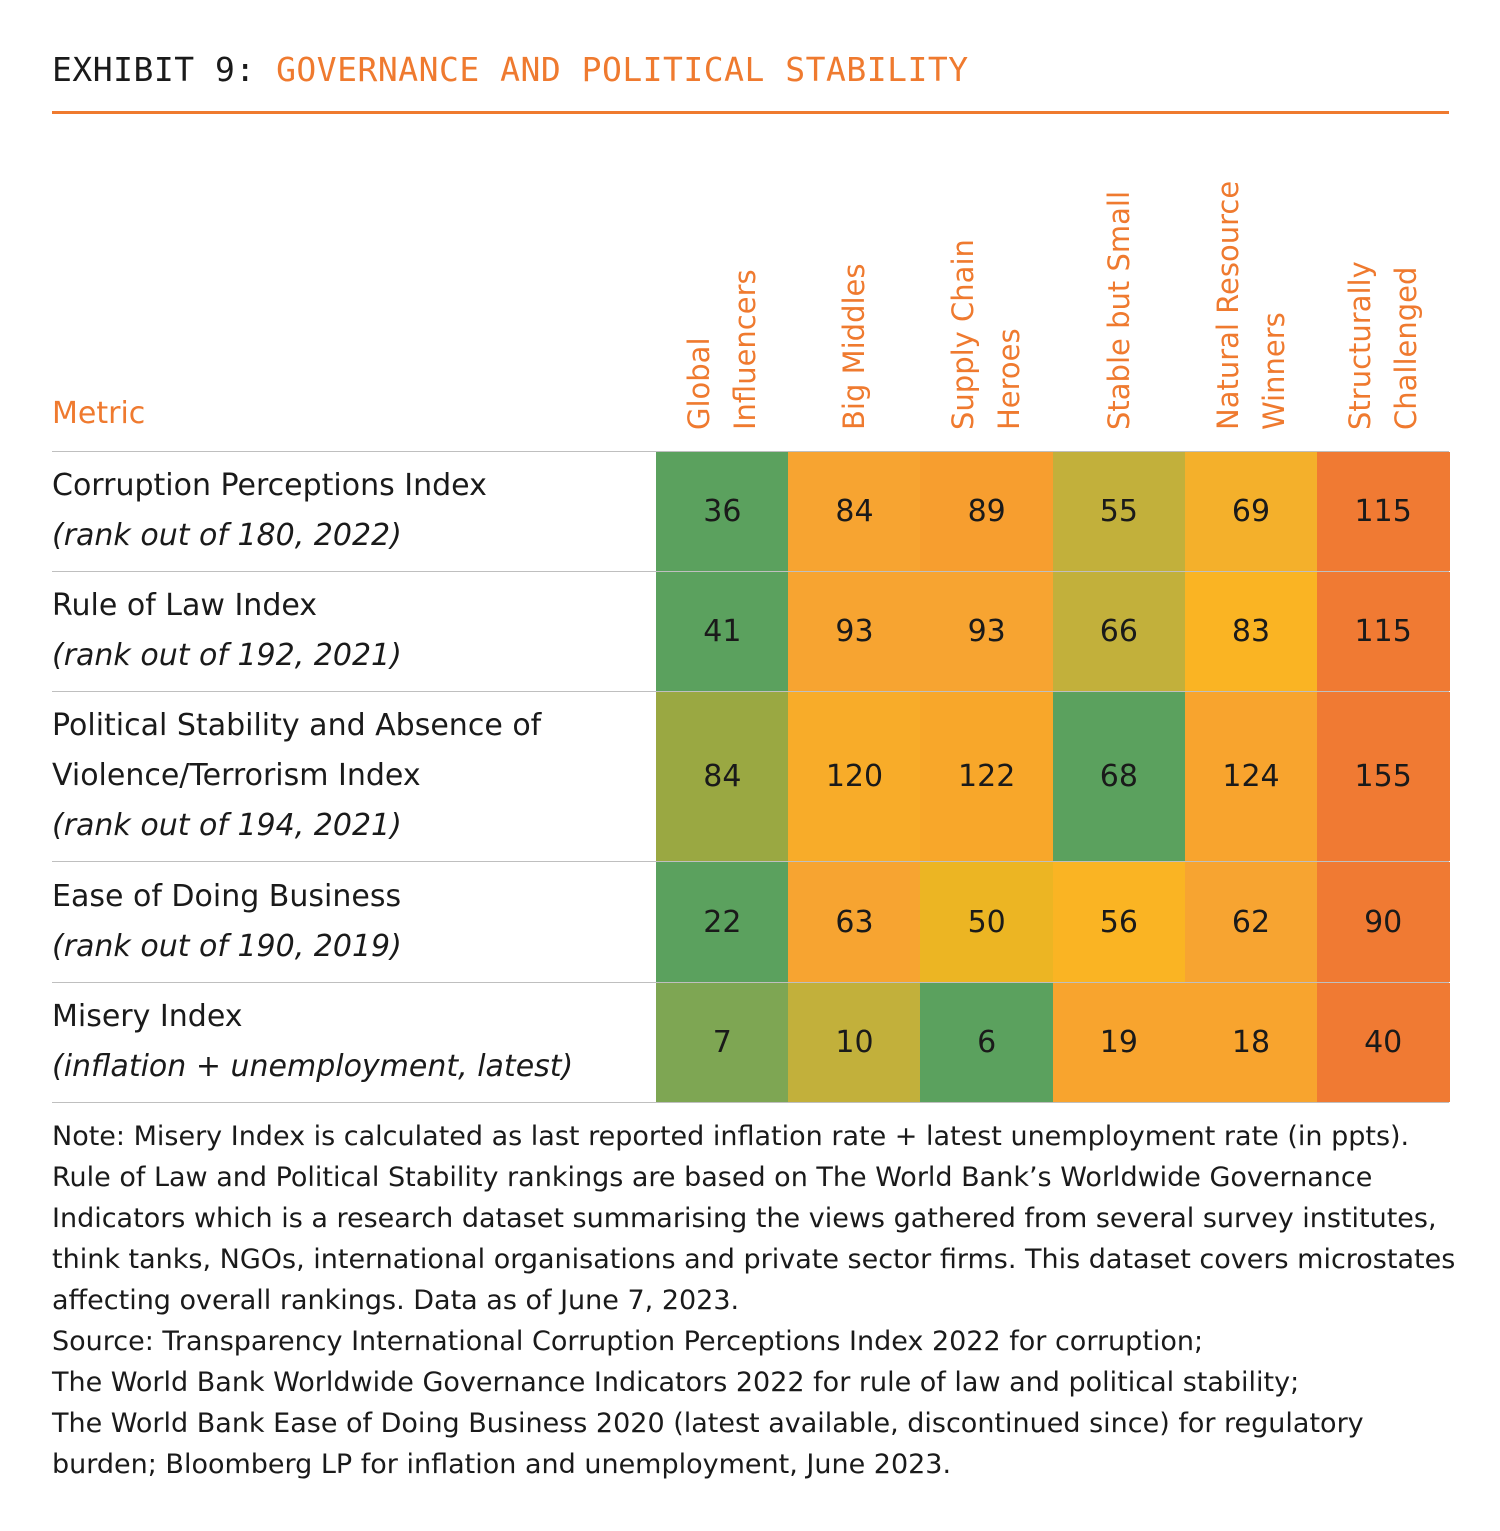 Image resolution: width=1500 pixels, height=1531 pixels. I want to click on column-header-label: Stable but Small, so click(1119, 310).